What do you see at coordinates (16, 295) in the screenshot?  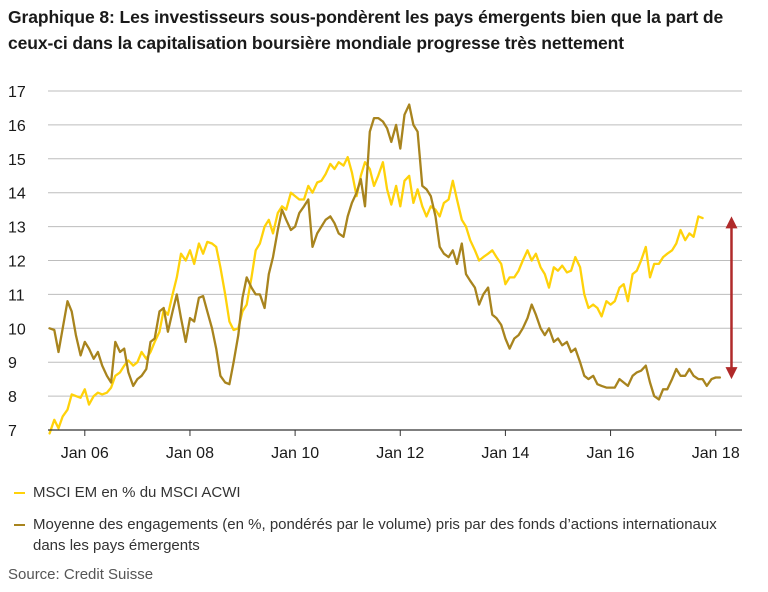 I see `y-tick-label: 11` at bounding box center [16, 295].